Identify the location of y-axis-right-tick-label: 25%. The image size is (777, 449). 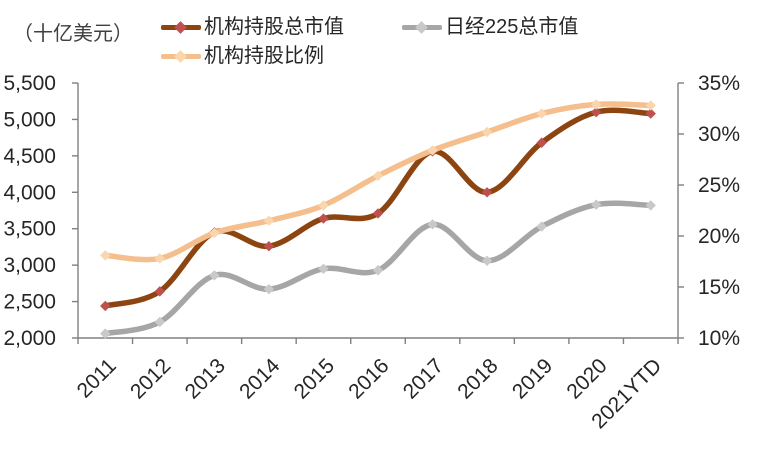
(719, 185).